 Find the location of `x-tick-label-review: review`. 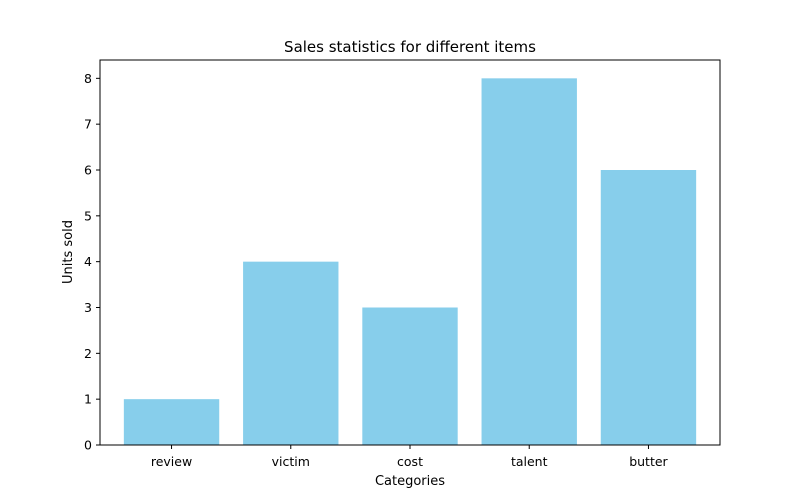

x-tick-label-review: review is located at coordinates (171, 461).